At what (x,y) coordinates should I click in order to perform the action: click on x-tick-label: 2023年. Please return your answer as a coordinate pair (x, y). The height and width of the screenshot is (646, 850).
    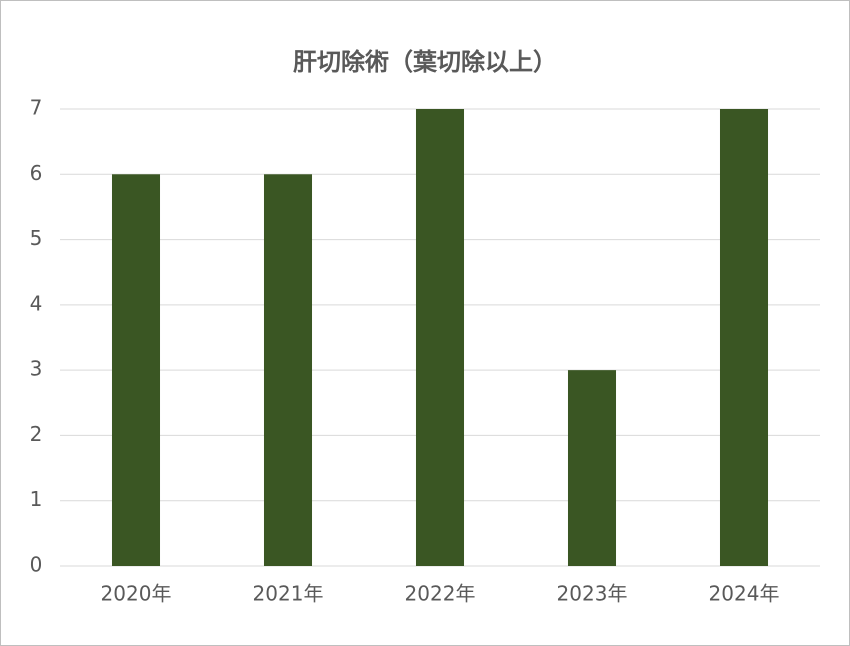
    Looking at the image, I should click on (592, 594).